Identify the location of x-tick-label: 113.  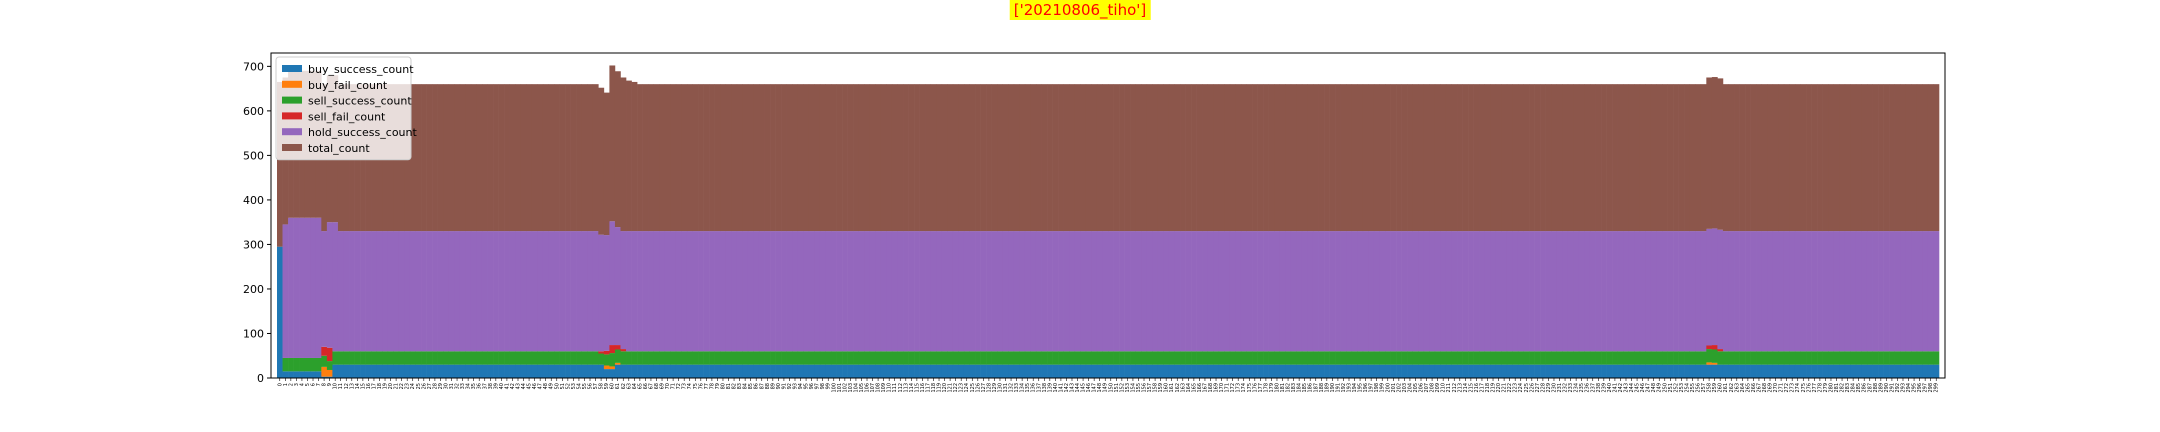
(906, 388).